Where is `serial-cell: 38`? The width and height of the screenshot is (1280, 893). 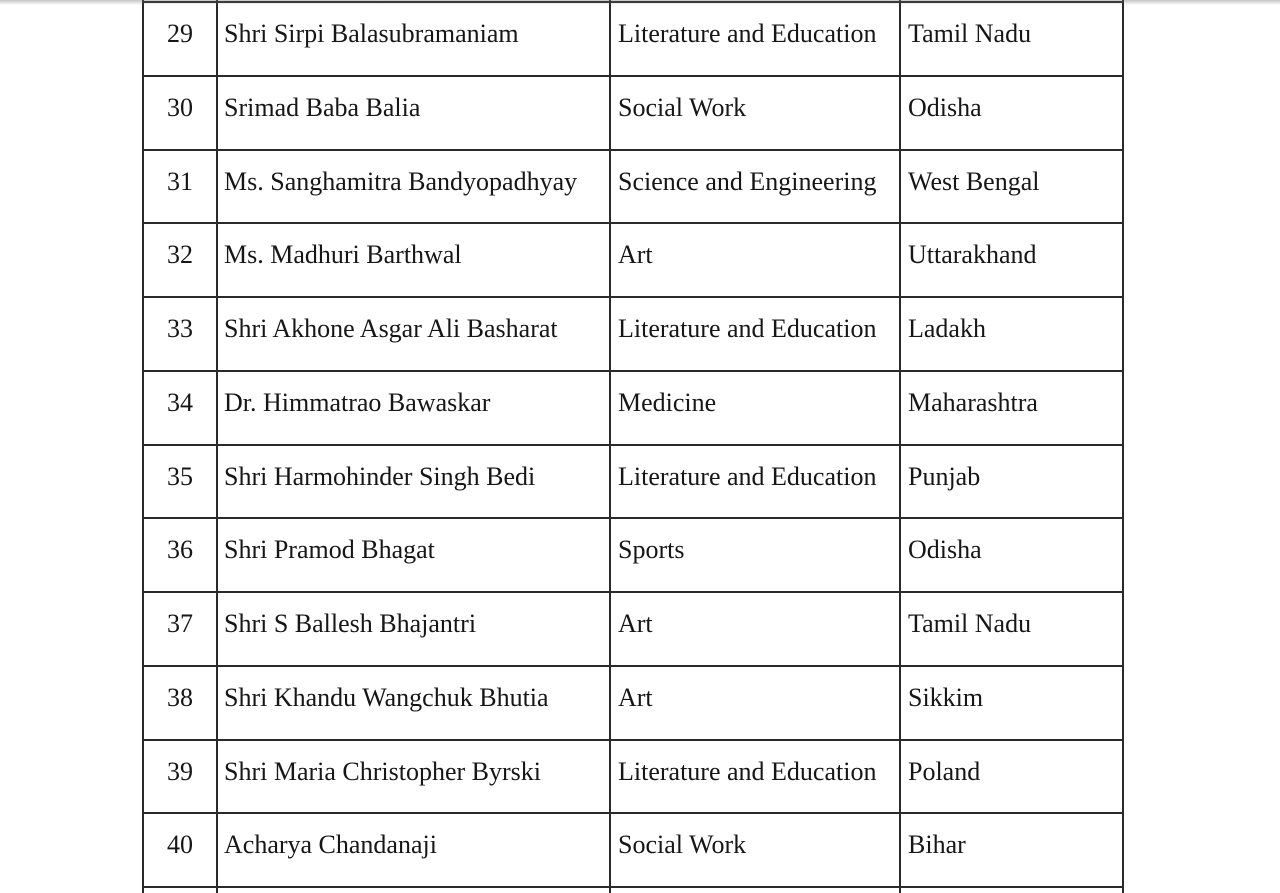 serial-cell: 38 is located at coordinates (180, 702).